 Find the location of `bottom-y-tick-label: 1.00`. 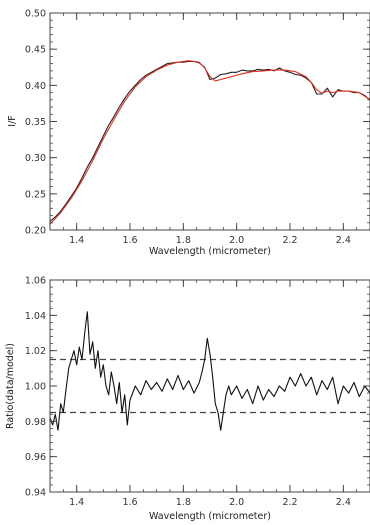

bottom-y-tick-label: 1.00 is located at coordinates (35, 387).